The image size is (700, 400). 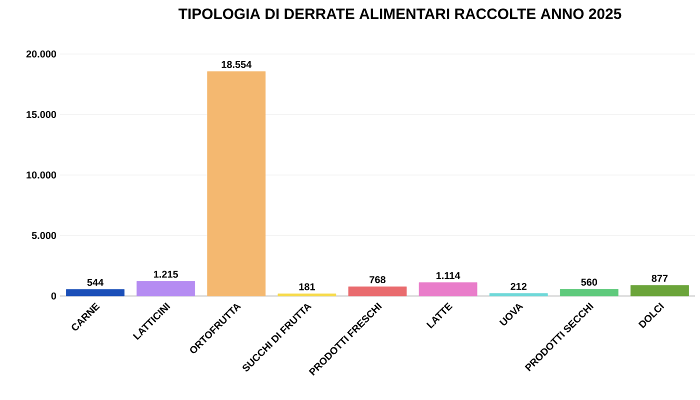 I want to click on y-tick-label: 10.000, so click(x=41, y=175).